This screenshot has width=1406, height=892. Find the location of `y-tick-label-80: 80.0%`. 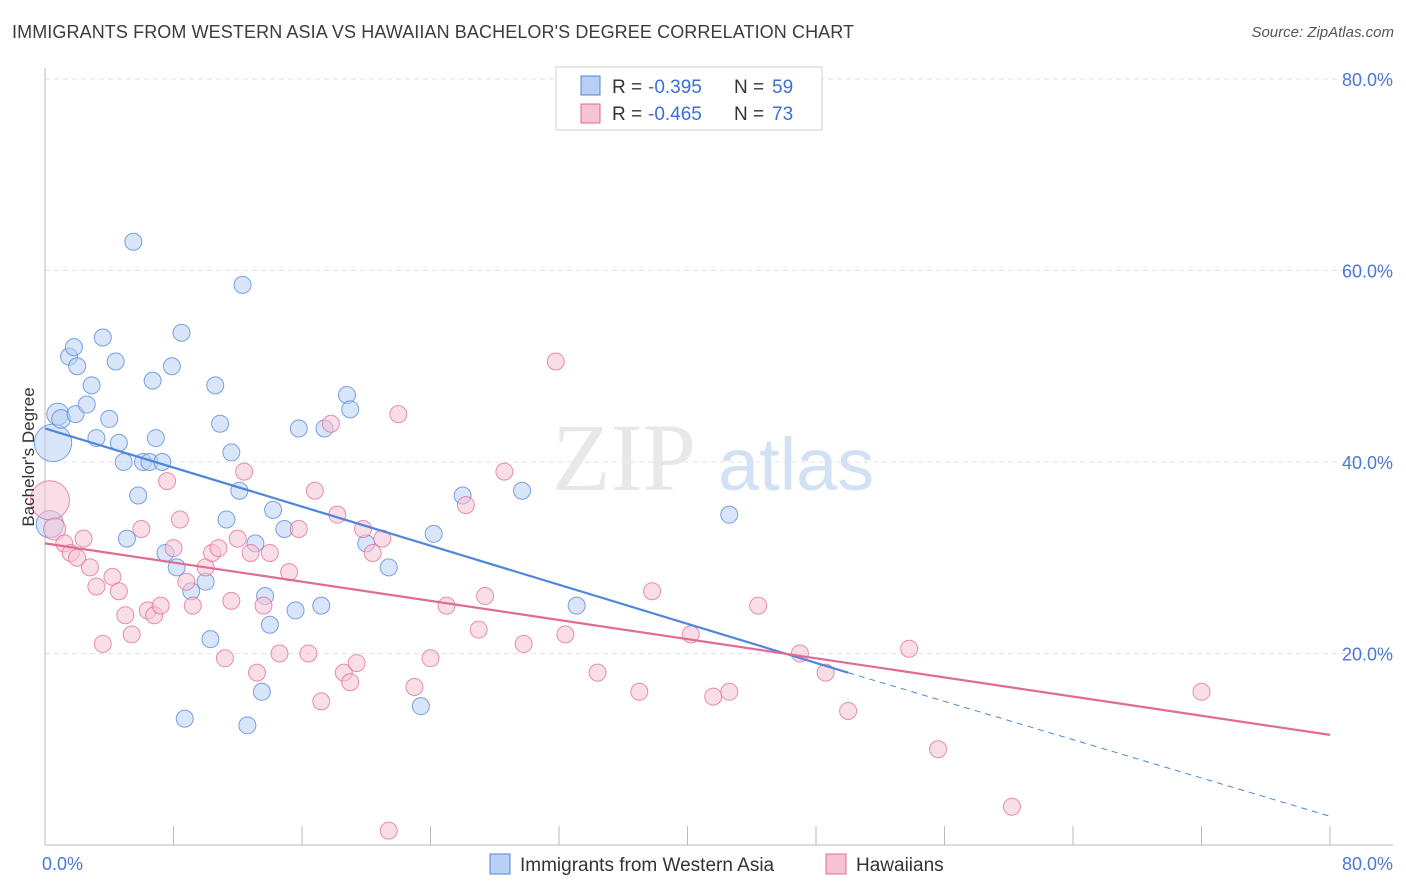

y-tick-label-80: 80.0% is located at coordinates (1367, 80).